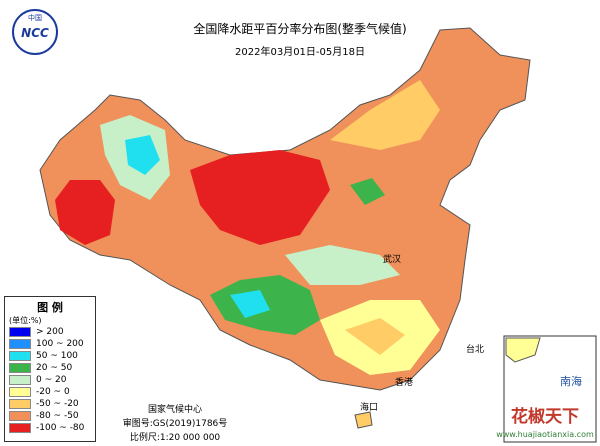  I want to click on legend-item: -20 ~ 0, so click(50, 392).